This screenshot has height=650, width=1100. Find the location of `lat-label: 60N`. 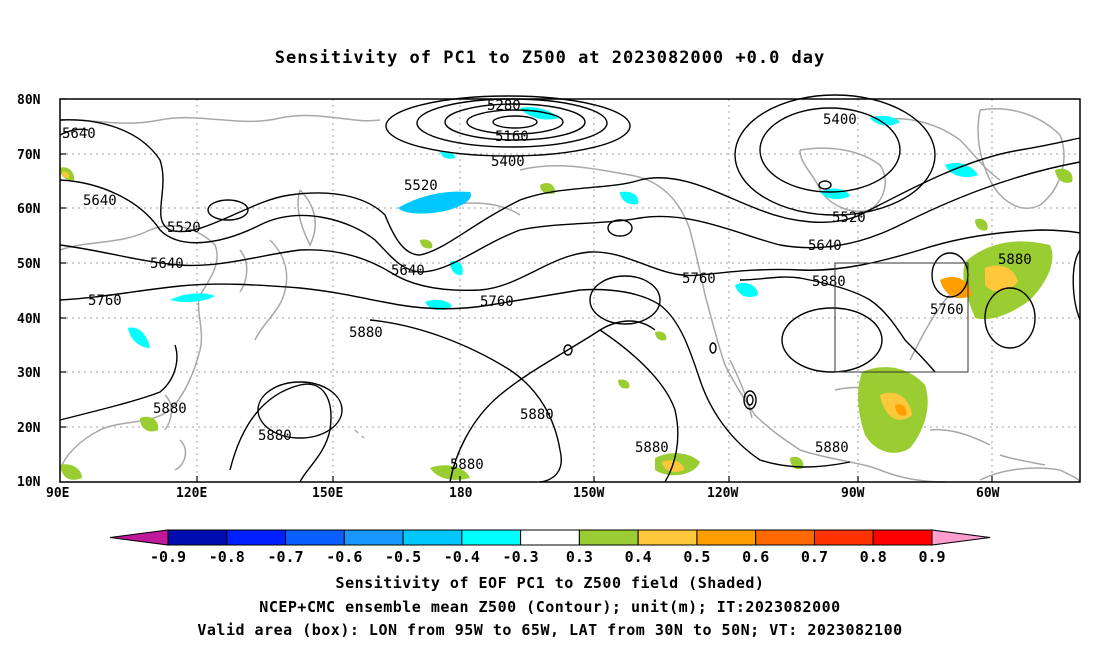

lat-label: 60N is located at coordinates (29, 209).